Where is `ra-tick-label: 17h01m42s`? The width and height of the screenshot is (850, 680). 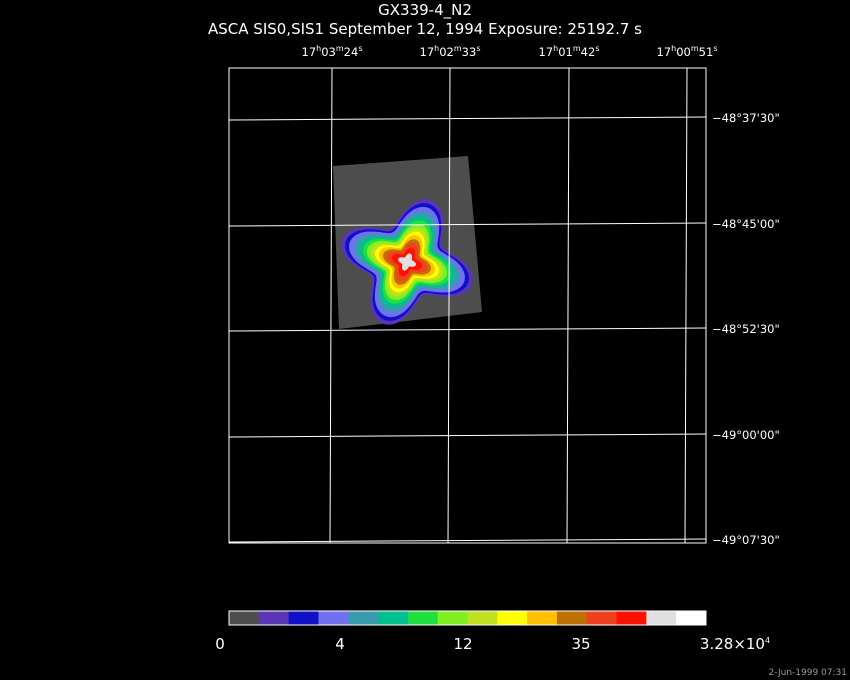
ra-tick-label: 17h01m42s is located at coordinates (569, 51).